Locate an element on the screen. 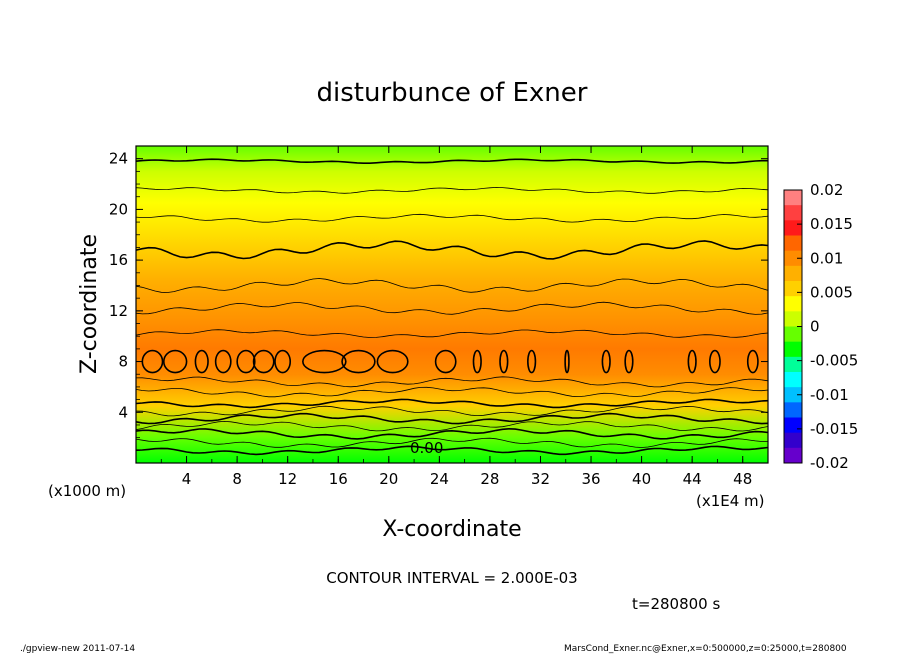  colorbar-label: -0.005 is located at coordinates (834, 361).